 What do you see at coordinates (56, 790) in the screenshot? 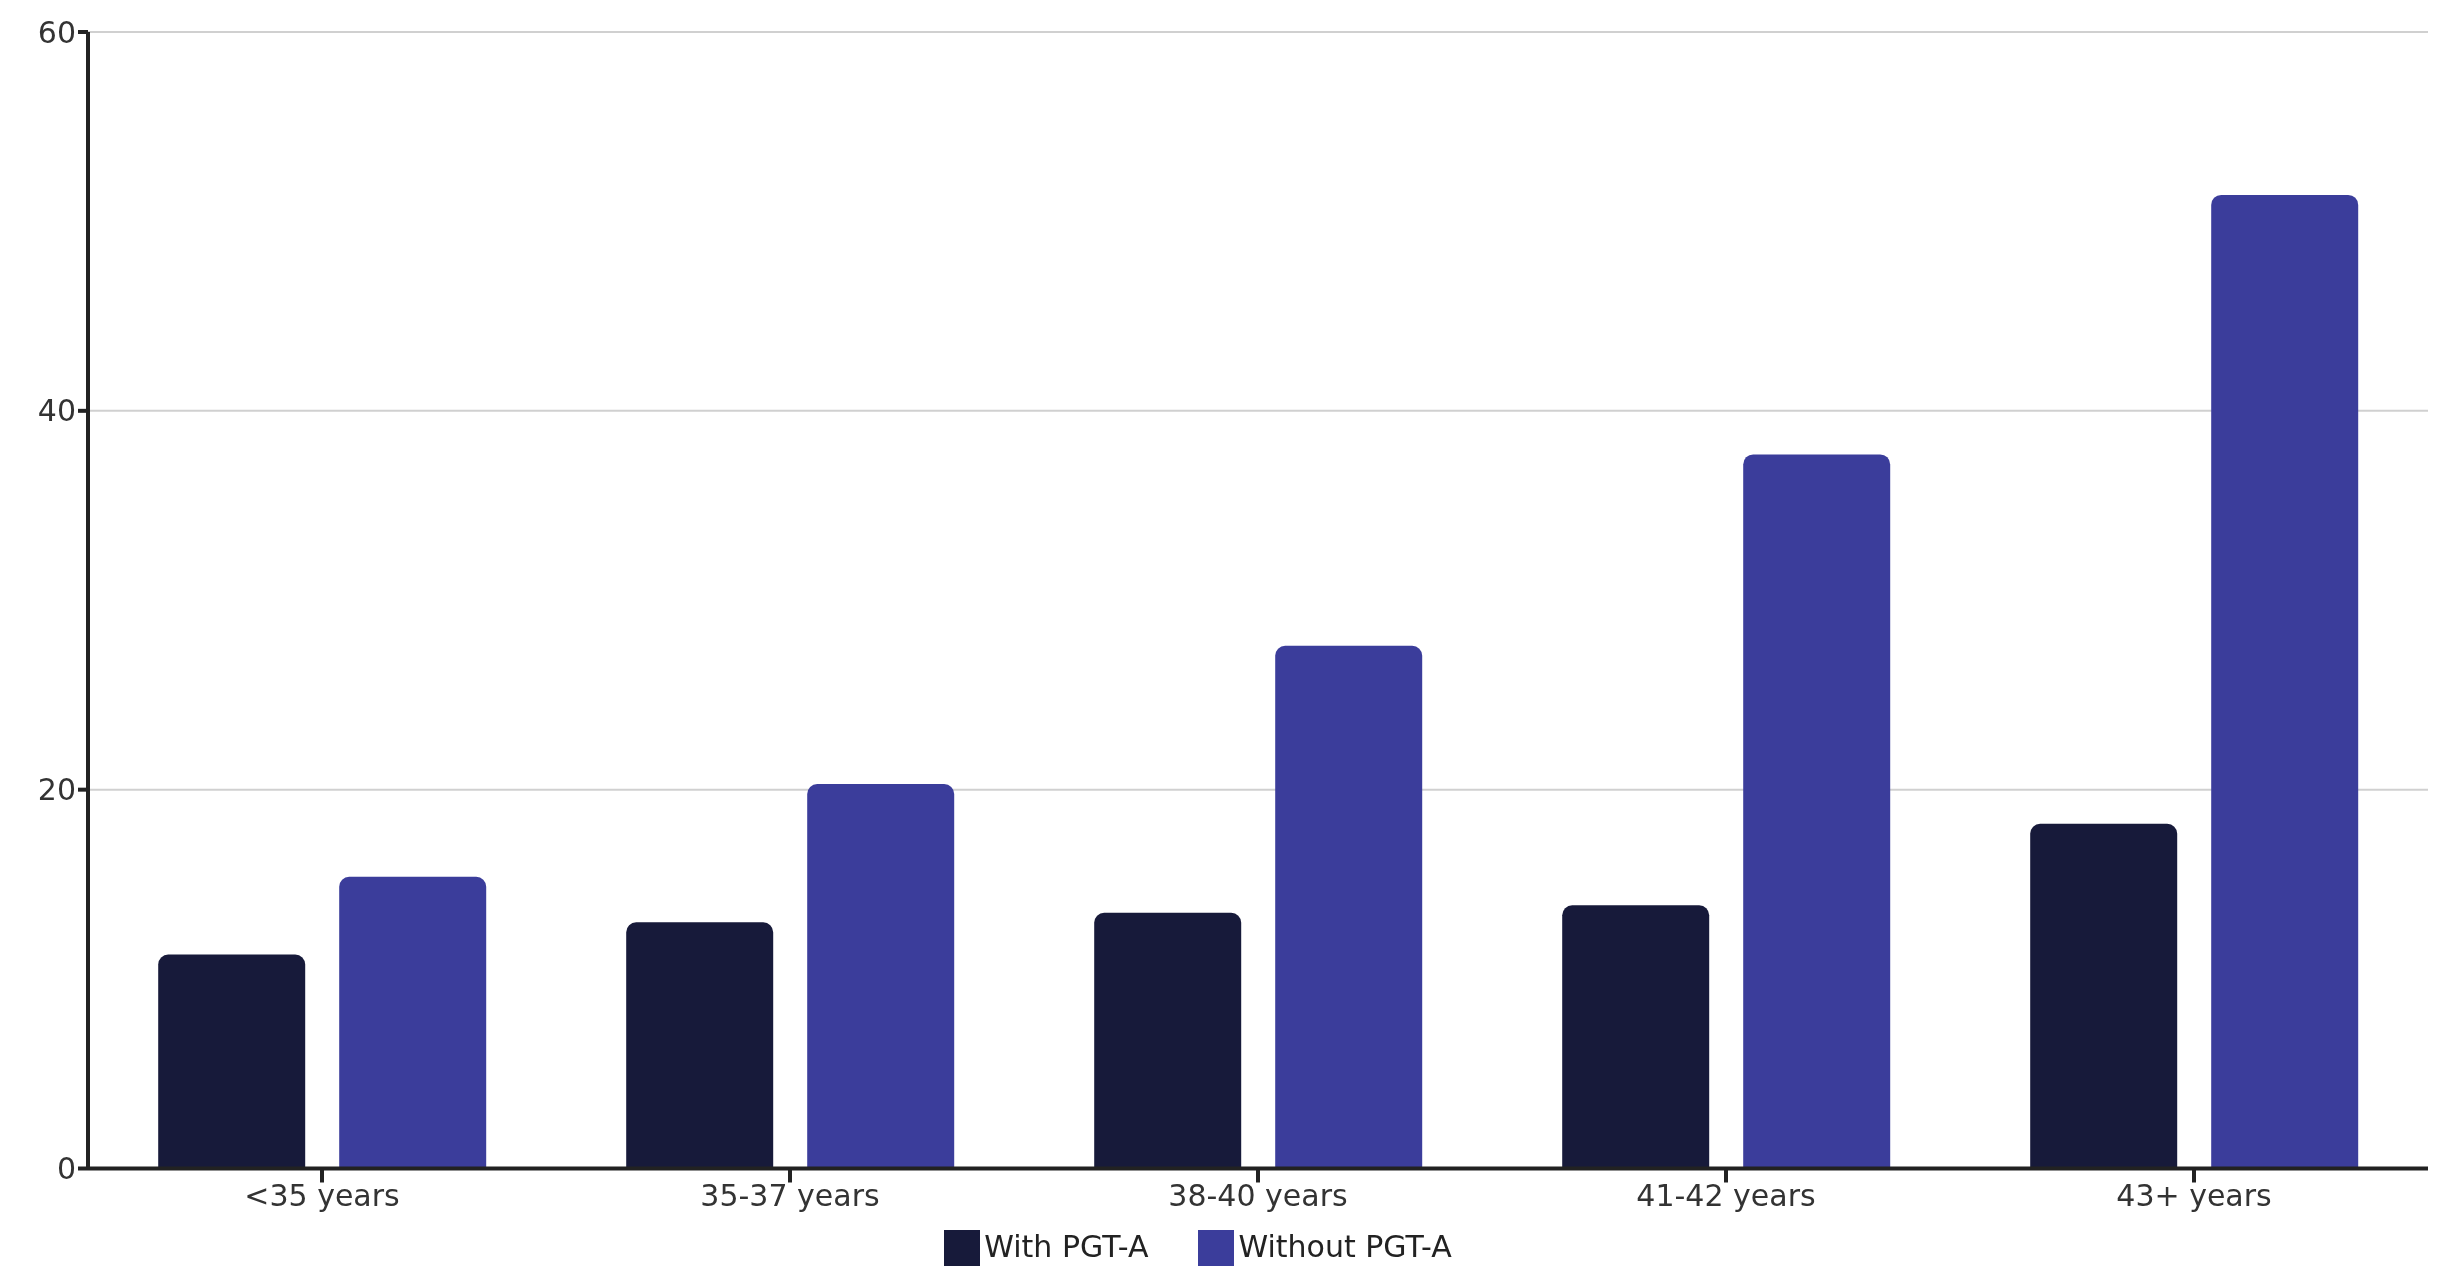
I see `y-tick-label: 20` at bounding box center [56, 790].